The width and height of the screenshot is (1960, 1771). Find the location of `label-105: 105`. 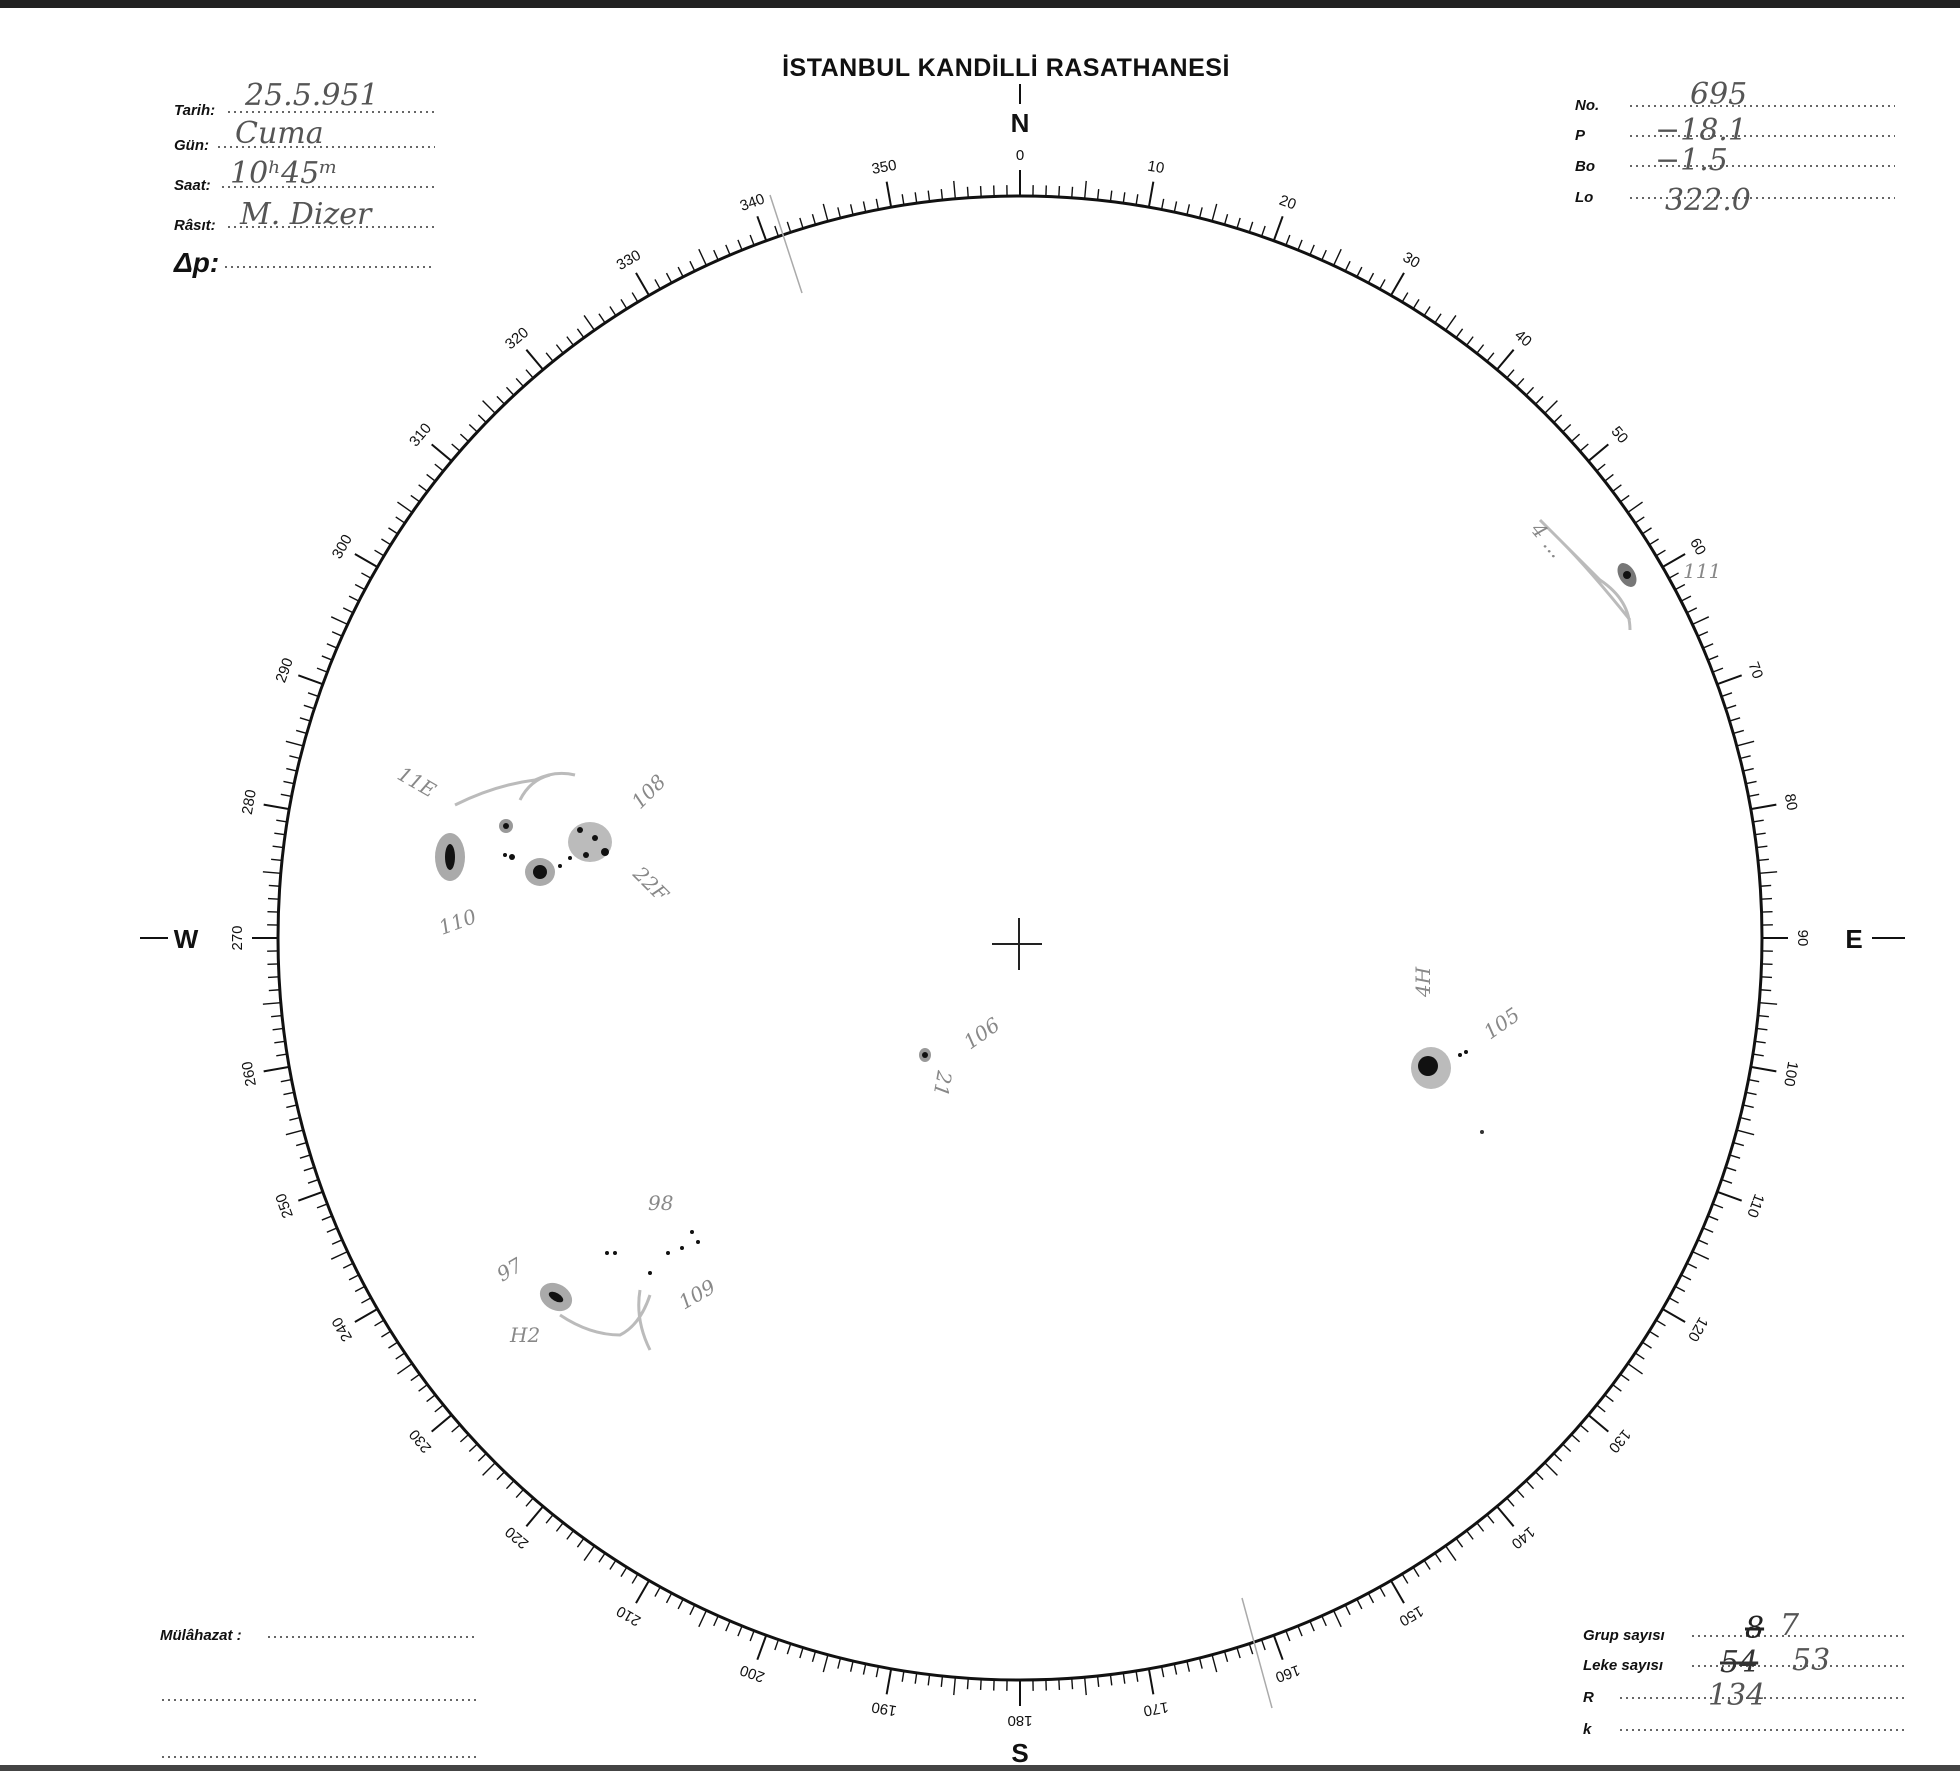

label-105: 105 is located at coordinates (1501, 1024).